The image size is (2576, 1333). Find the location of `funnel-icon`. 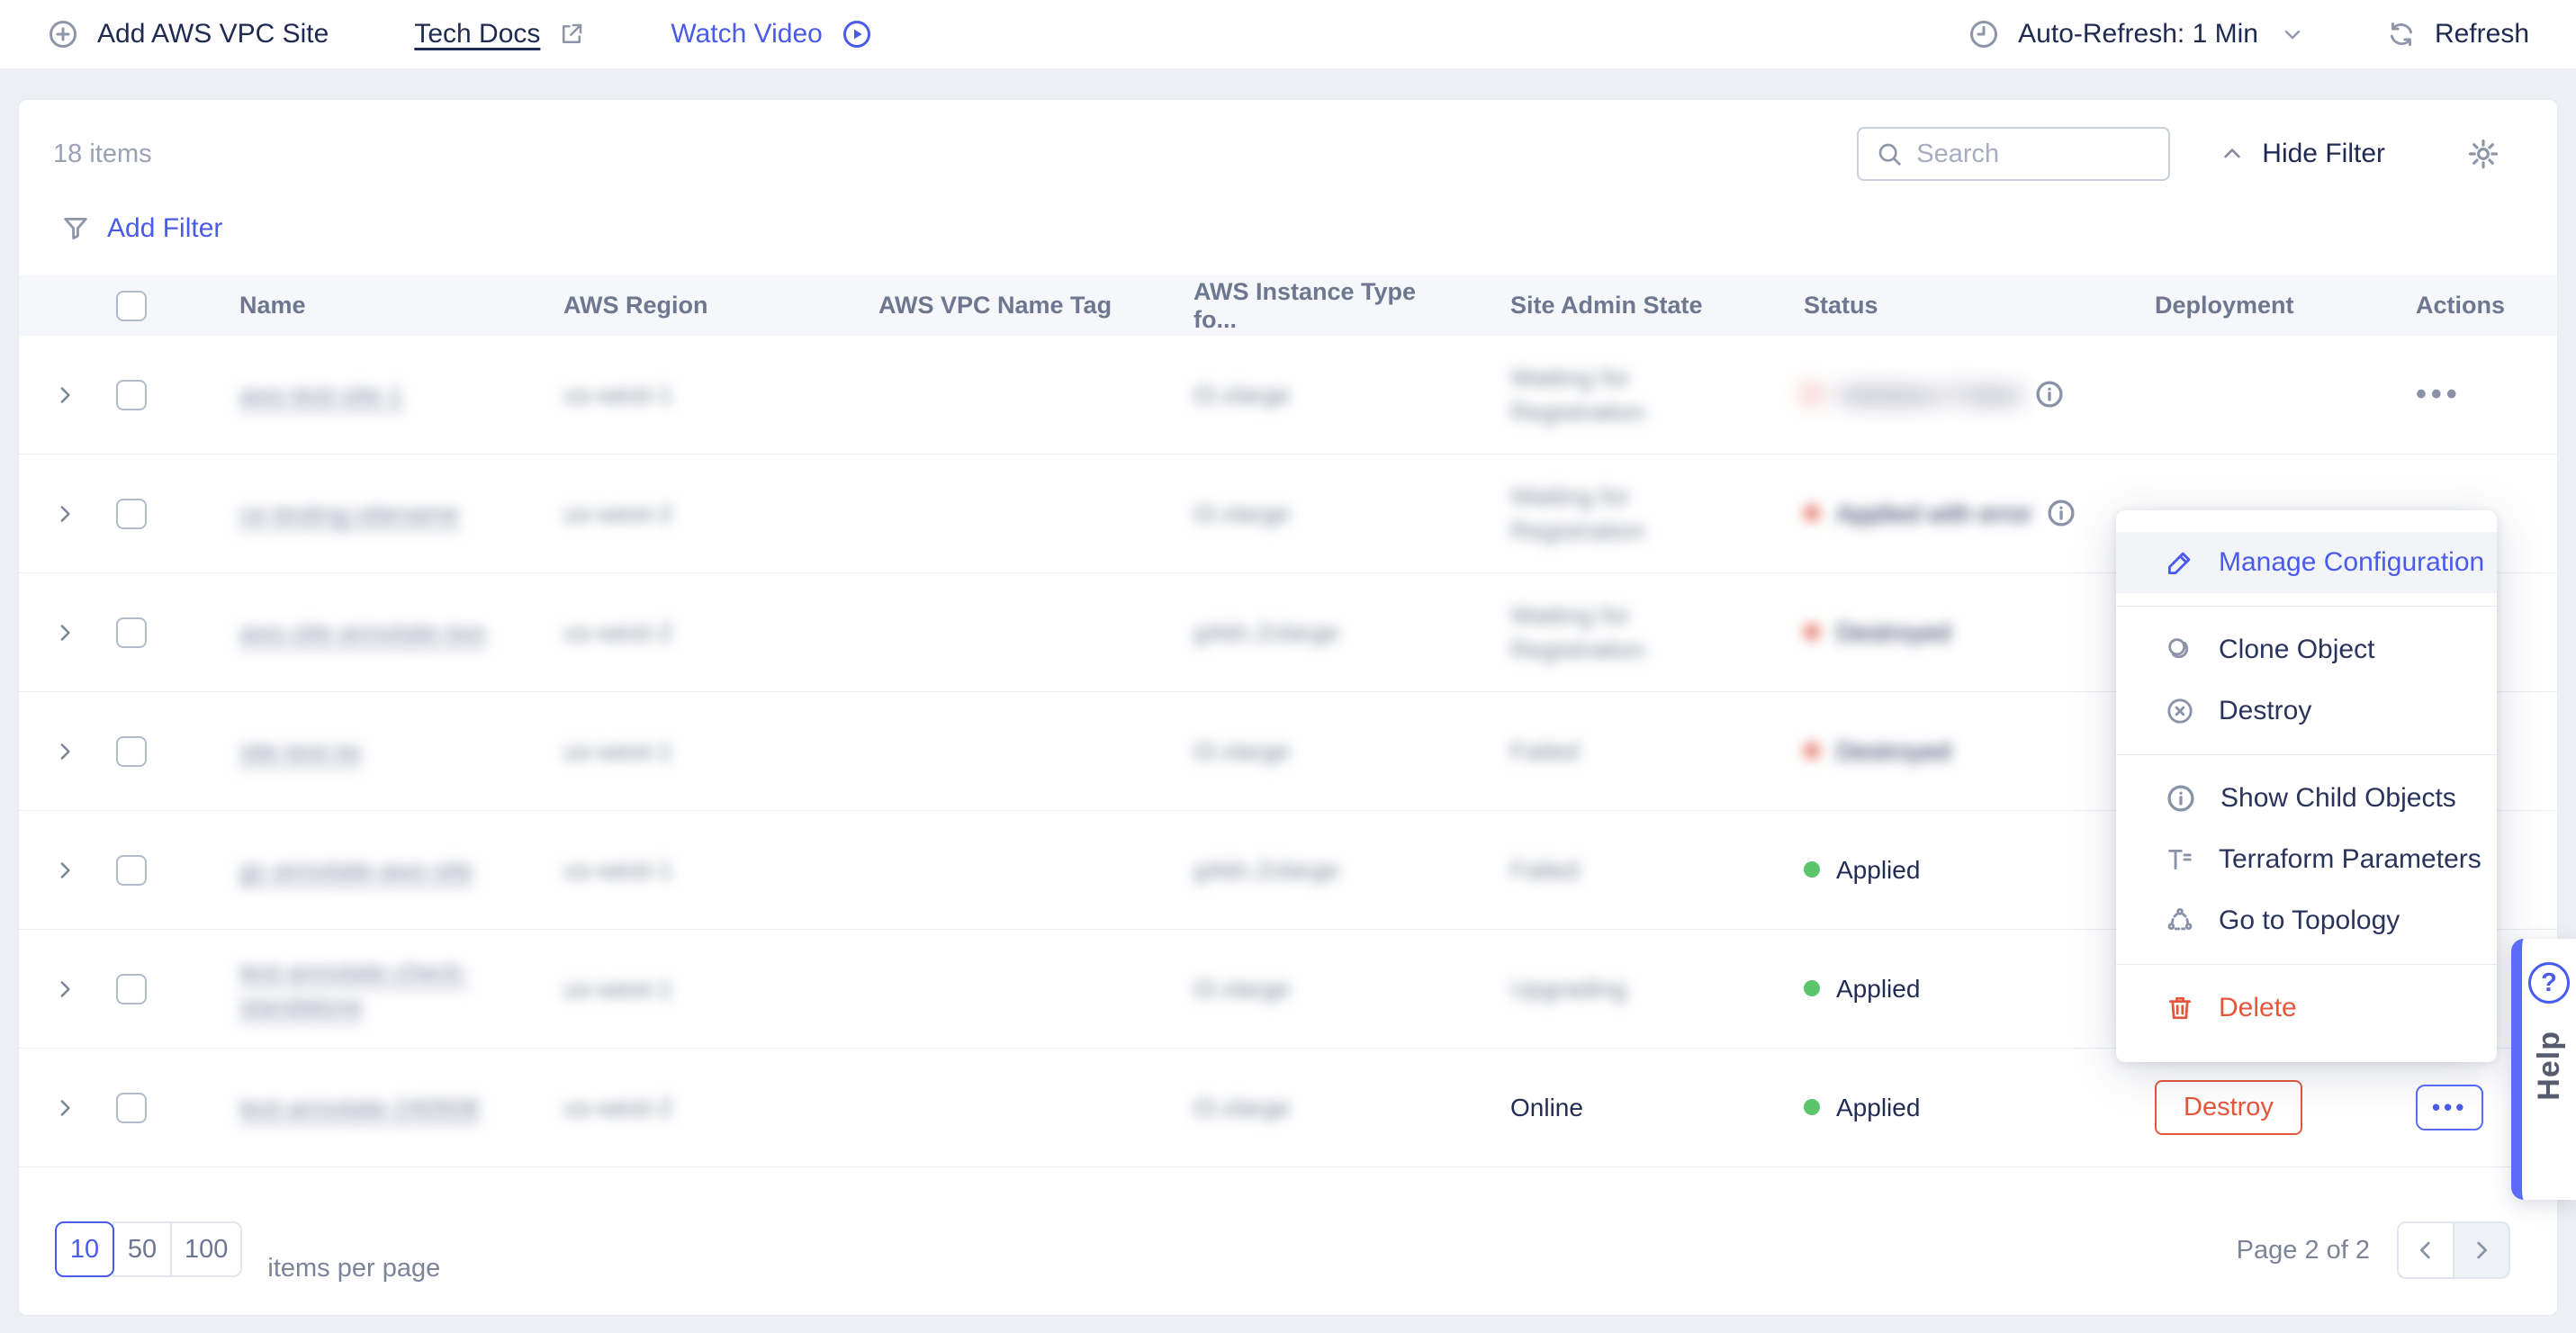

funnel-icon is located at coordinates (75, 228).